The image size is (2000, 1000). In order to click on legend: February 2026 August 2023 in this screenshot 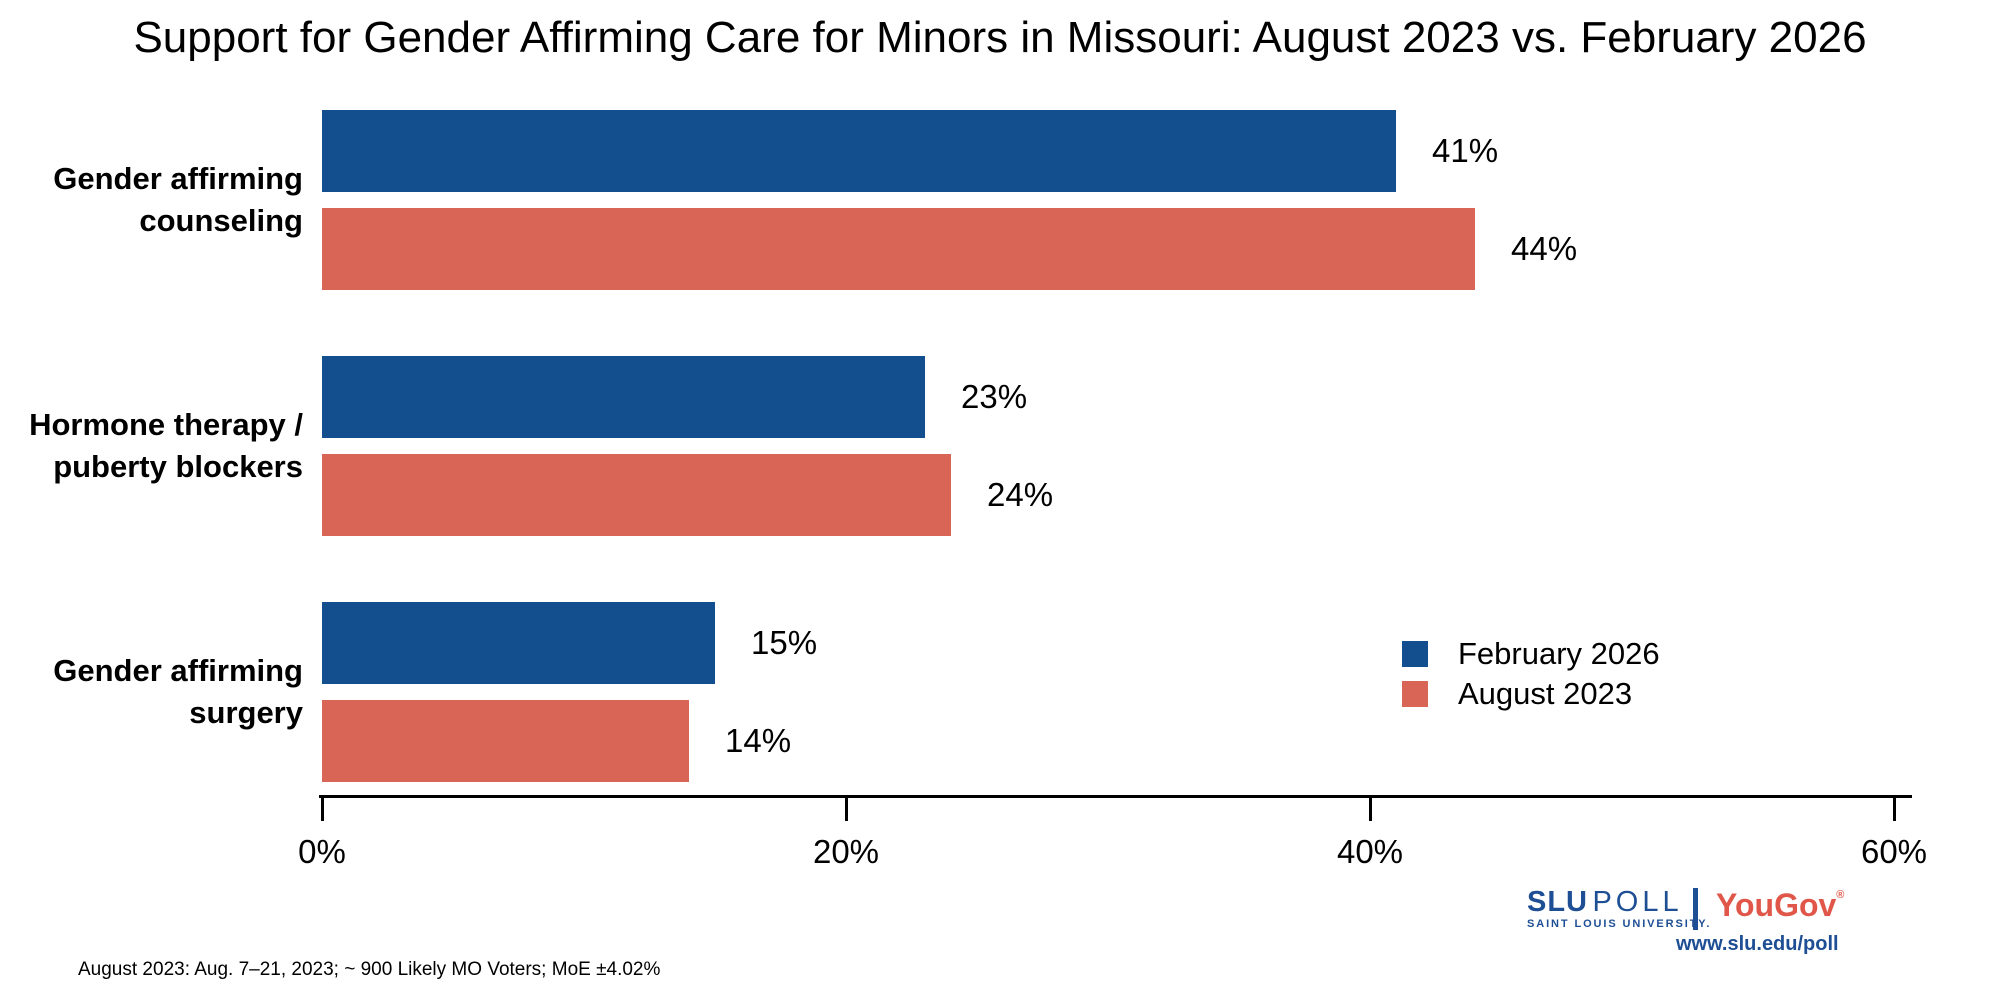, I will do `click(1531, 674)`.